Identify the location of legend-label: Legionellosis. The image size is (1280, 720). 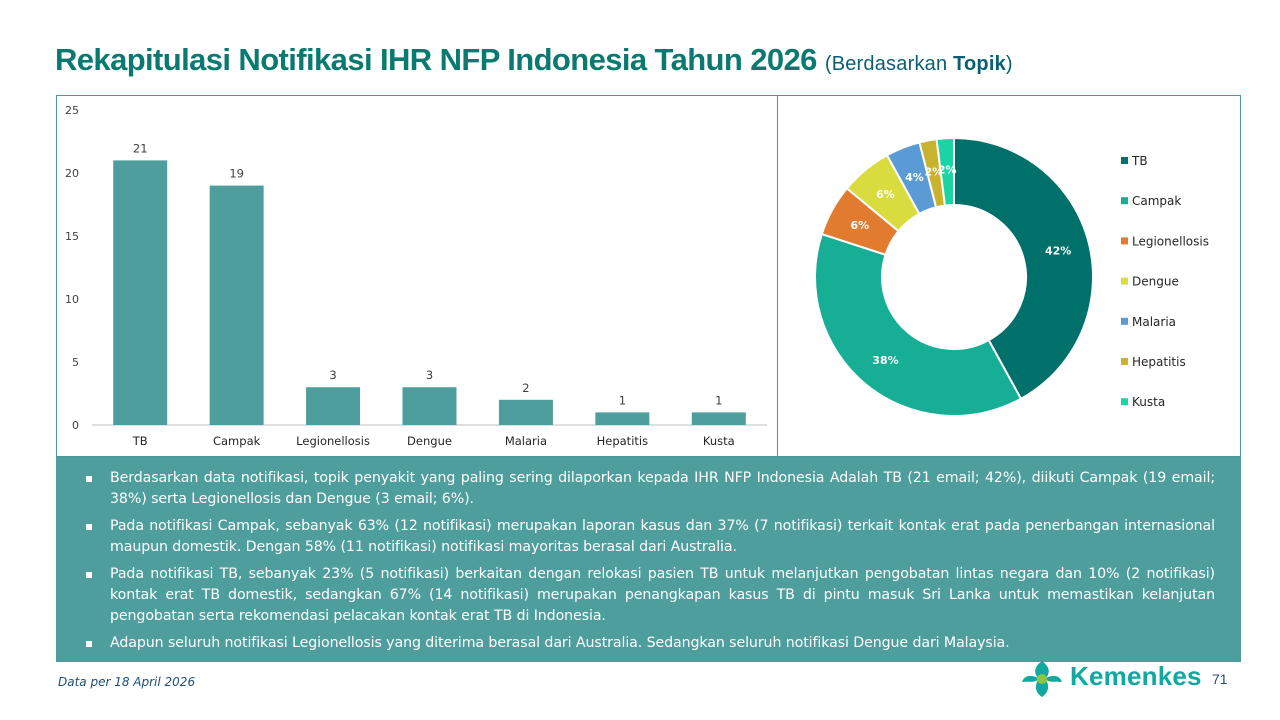
(1170, 241).